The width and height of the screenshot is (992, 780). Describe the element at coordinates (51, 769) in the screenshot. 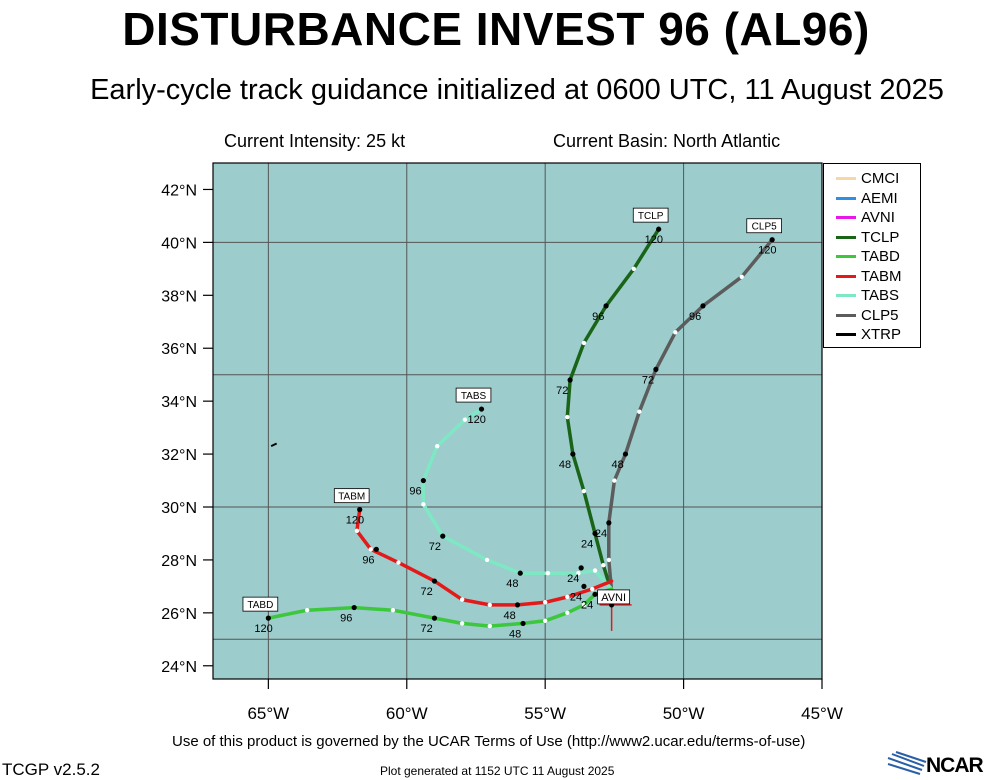

I see `version-label: TCGP v2.5.2` at that location.